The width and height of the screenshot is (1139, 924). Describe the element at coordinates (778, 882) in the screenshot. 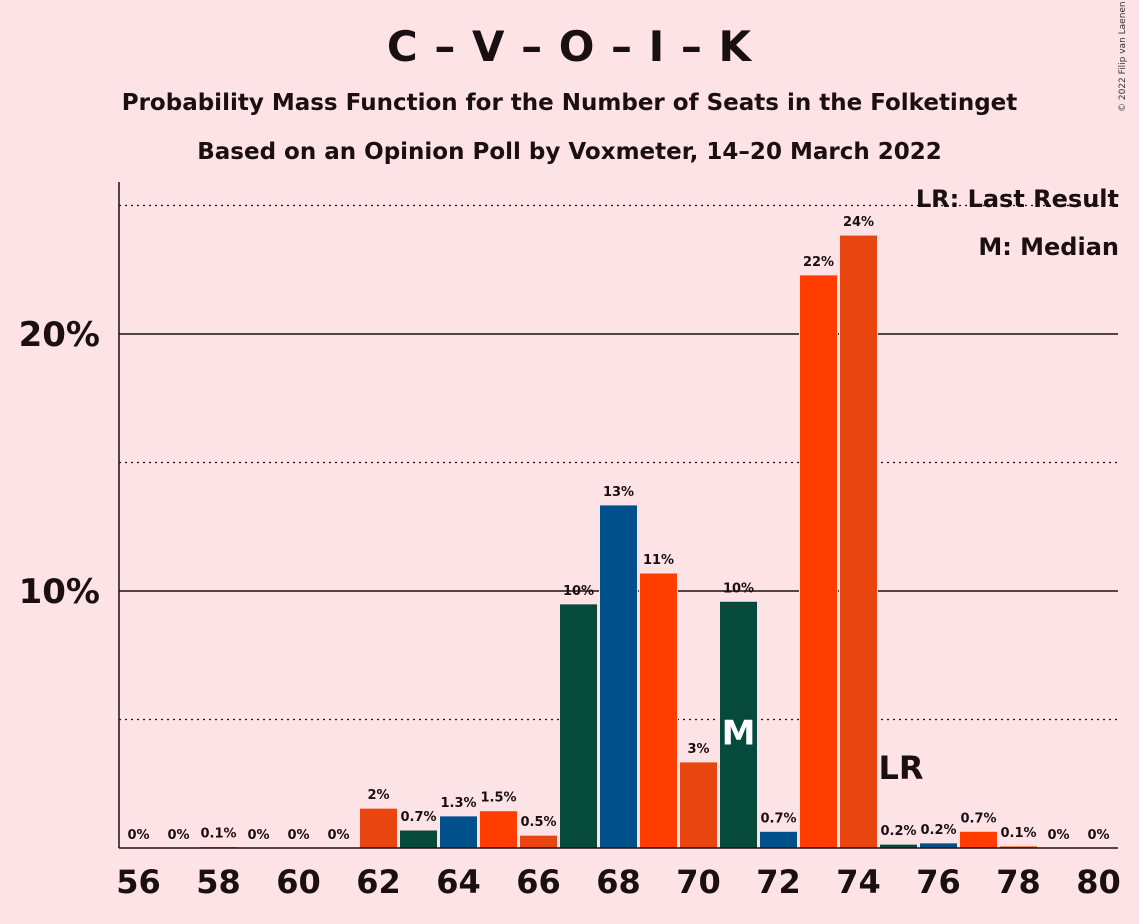

I see `x-tick-label: 72` at that location.